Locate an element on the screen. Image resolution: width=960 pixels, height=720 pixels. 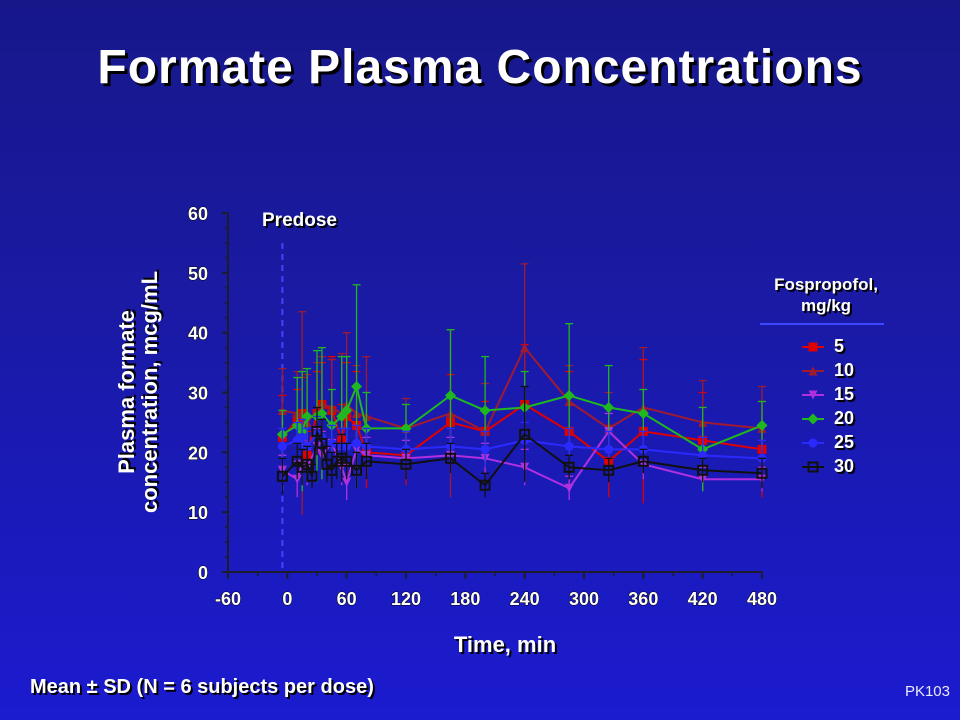
legend-label: 30 is located at coordinates (844, 466).